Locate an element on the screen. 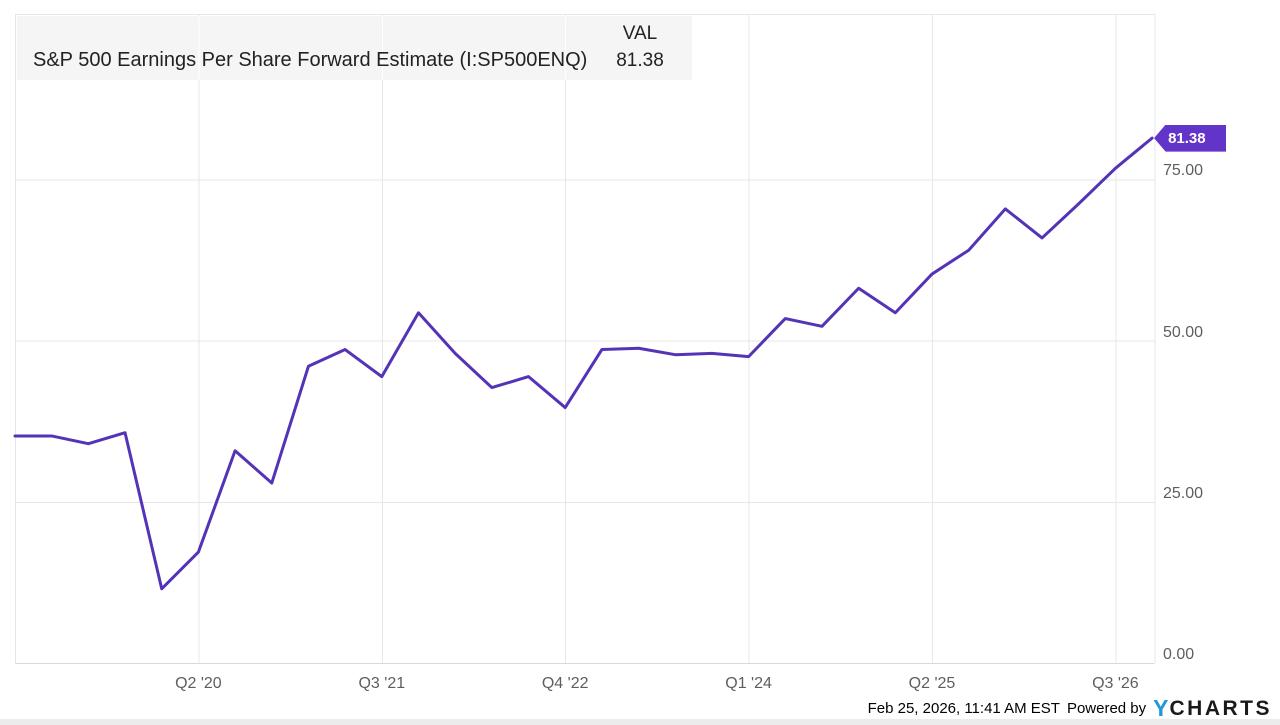  y-axis-label: 50.00 is located at coordinates (1183, 332).